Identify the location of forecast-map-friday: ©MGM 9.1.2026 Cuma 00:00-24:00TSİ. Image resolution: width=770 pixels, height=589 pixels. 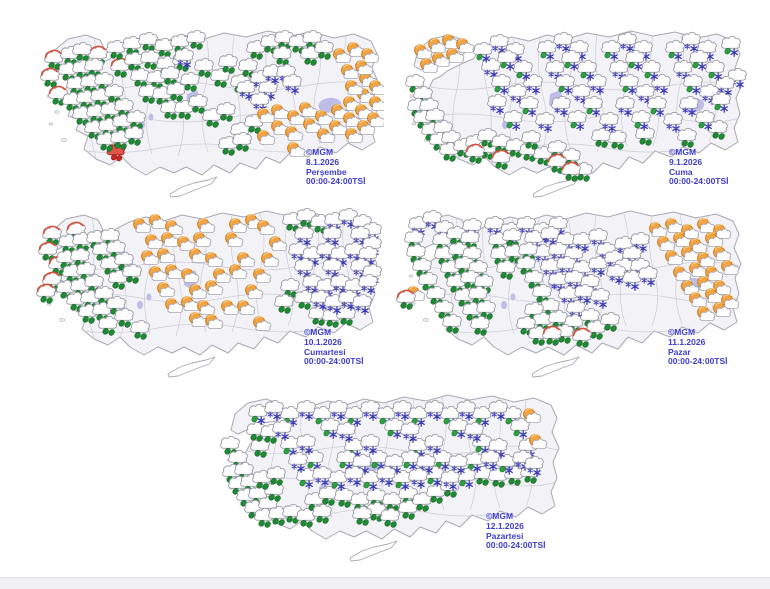
(567, 116).